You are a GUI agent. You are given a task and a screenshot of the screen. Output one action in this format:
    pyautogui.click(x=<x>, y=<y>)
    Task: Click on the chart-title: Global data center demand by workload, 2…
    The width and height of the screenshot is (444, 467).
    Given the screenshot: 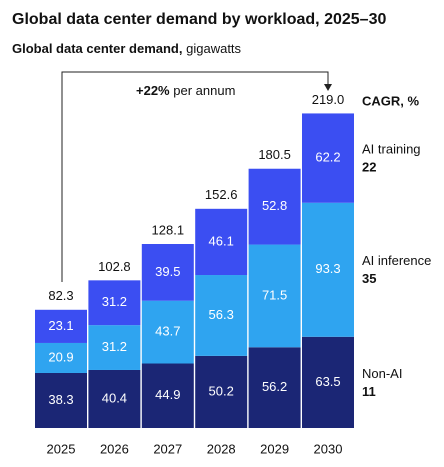 What is the action you would take?
    pyautogui.click(x=199, y=19)
    